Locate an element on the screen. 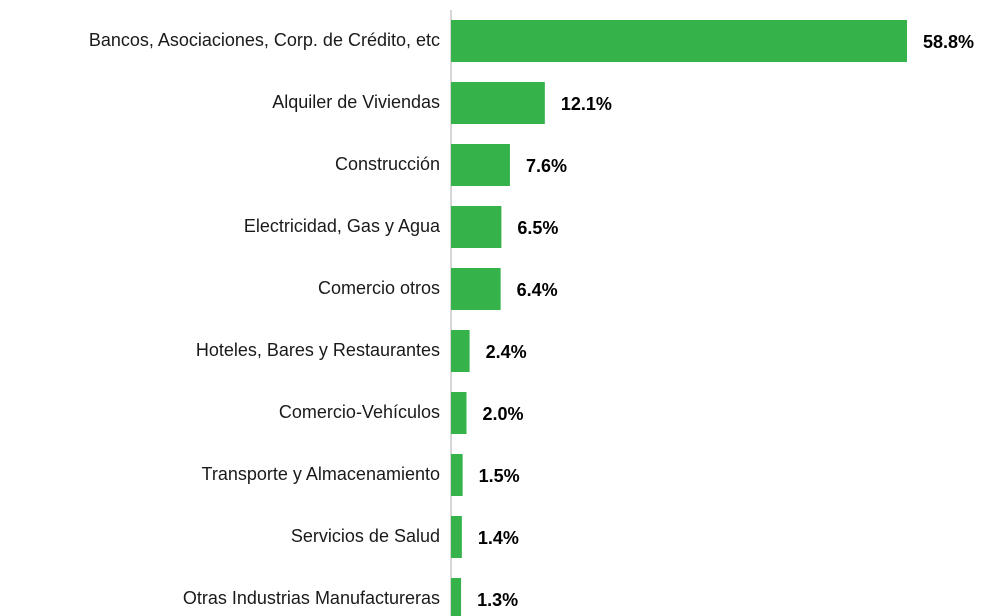 This screenshot has height=616, width=986. category-label: Comercio-Vehículos is located at coordinates (359, 412).